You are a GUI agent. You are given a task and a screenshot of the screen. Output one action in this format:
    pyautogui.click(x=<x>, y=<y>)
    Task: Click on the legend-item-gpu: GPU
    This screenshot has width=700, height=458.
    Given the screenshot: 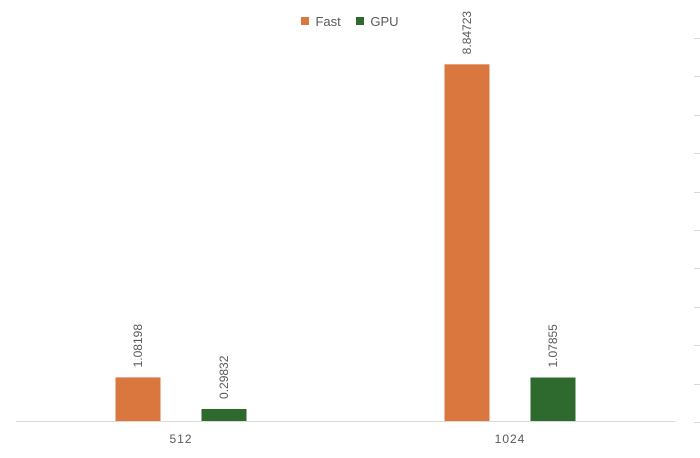 What is the action you would take?
    pyautogui.click(x=377, y=21)
    